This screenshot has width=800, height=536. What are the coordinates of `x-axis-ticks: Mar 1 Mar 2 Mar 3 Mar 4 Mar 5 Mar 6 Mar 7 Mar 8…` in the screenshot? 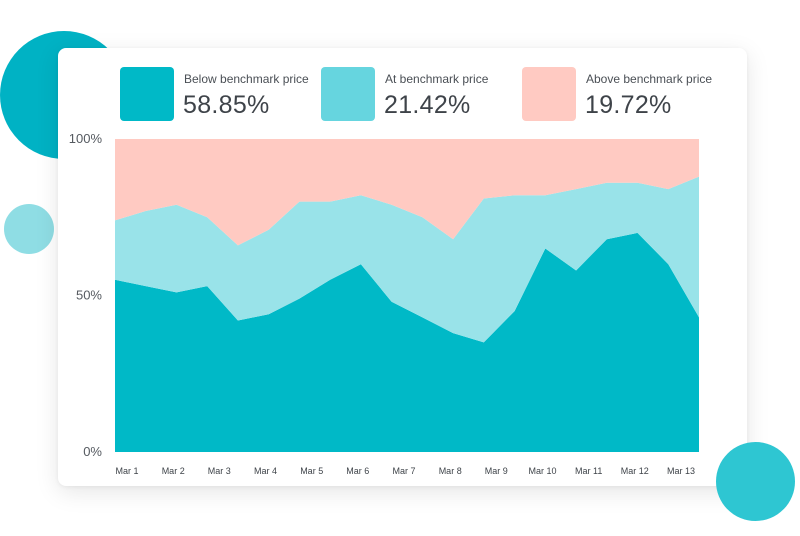 It's located at (405, 471).